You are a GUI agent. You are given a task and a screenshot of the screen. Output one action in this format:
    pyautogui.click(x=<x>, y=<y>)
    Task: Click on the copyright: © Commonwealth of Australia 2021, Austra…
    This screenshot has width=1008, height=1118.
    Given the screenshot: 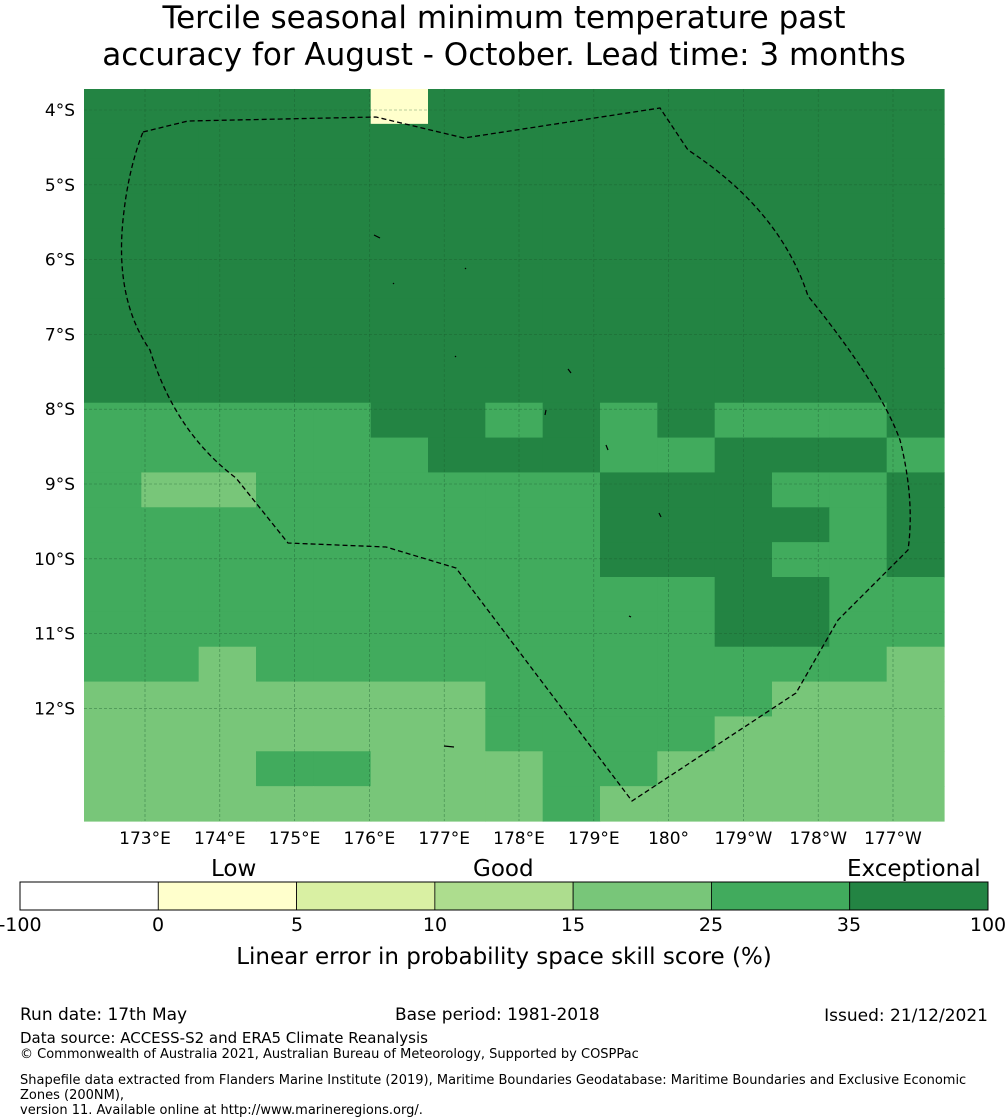 What is the action you would take?
    pyautogui.click(x=329, y=1054)
    